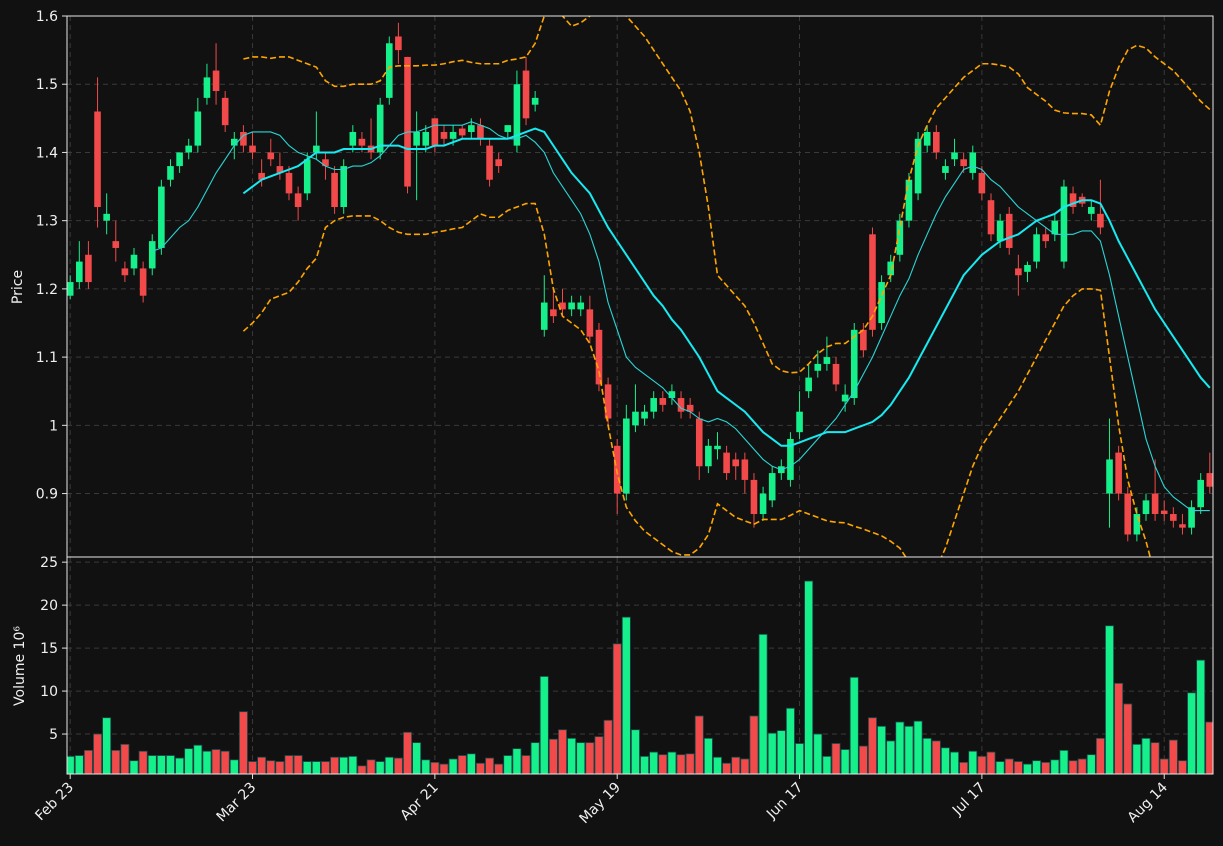 The height and width of the screenshot is (846, 1223). What do you see at coordinates (47, 358) in the screenshot?
I see `y-tick-label: 1.1` at bounding box center [47, 358].